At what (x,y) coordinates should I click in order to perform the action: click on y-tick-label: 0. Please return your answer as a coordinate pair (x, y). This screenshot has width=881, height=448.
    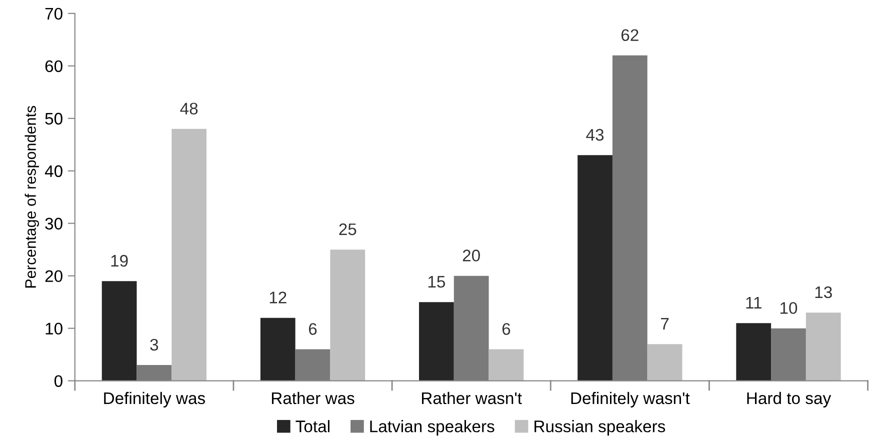
    Looking at the image, I should click on (58, 381).